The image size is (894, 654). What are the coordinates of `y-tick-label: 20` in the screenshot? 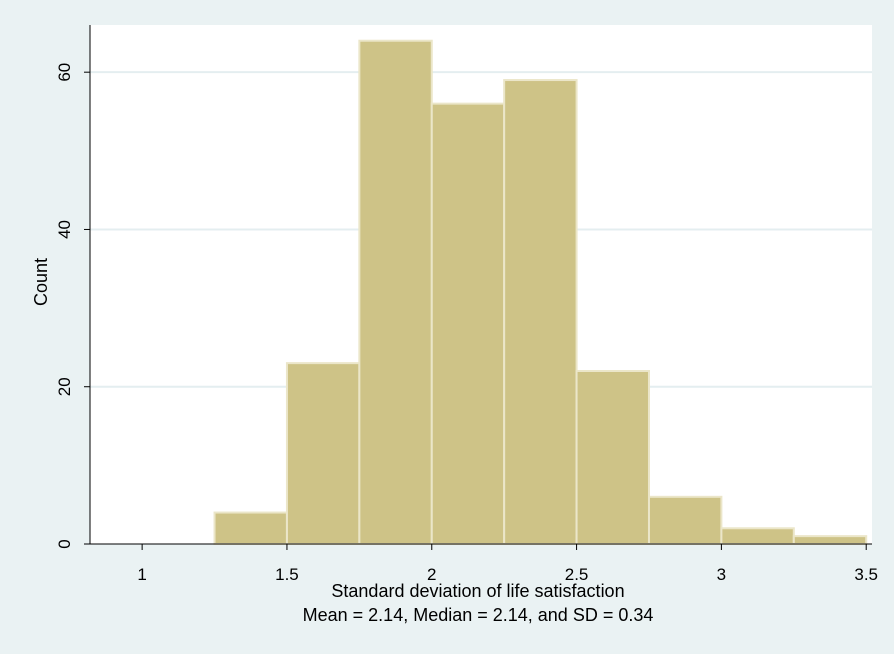 It's located at (64, 386).